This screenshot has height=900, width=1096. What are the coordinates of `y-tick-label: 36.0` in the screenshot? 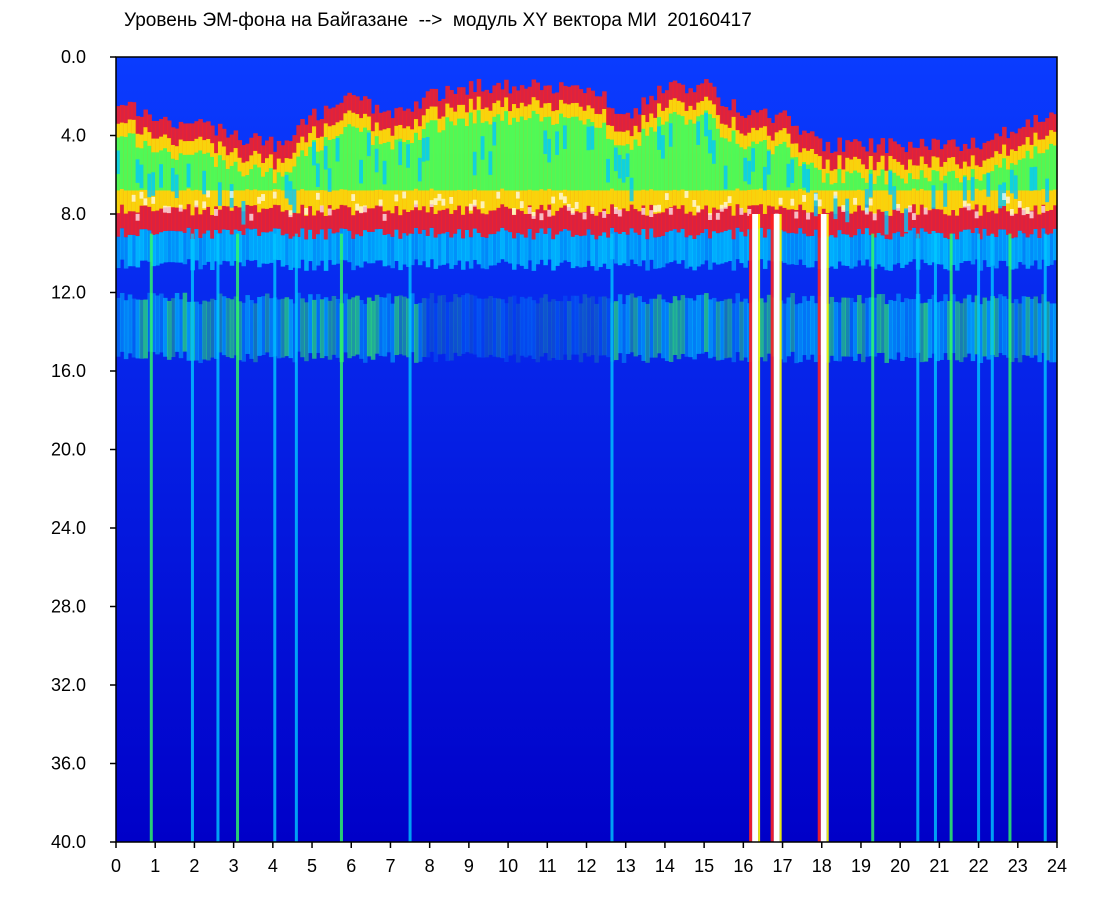 It's located at (68, 764).